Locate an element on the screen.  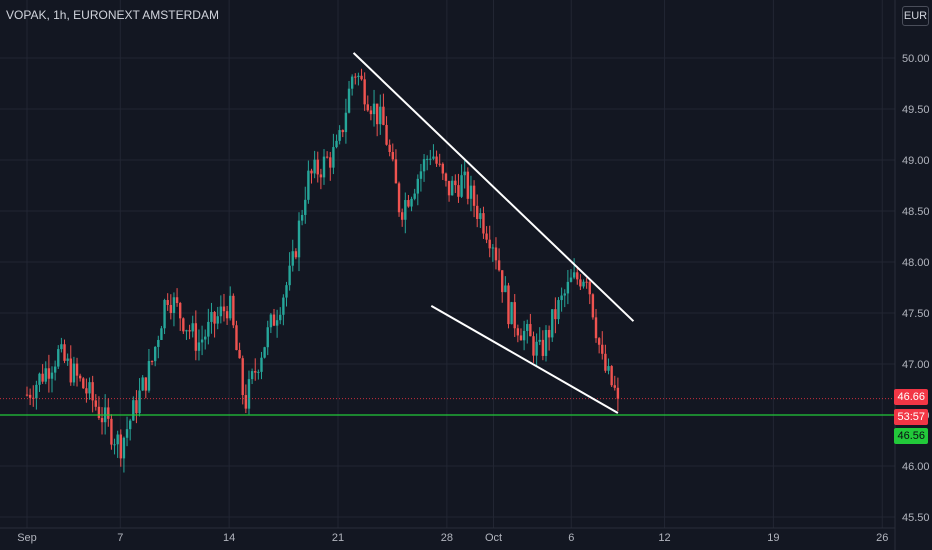
x-tick-label: Sep is located at coordinates (27, 538).